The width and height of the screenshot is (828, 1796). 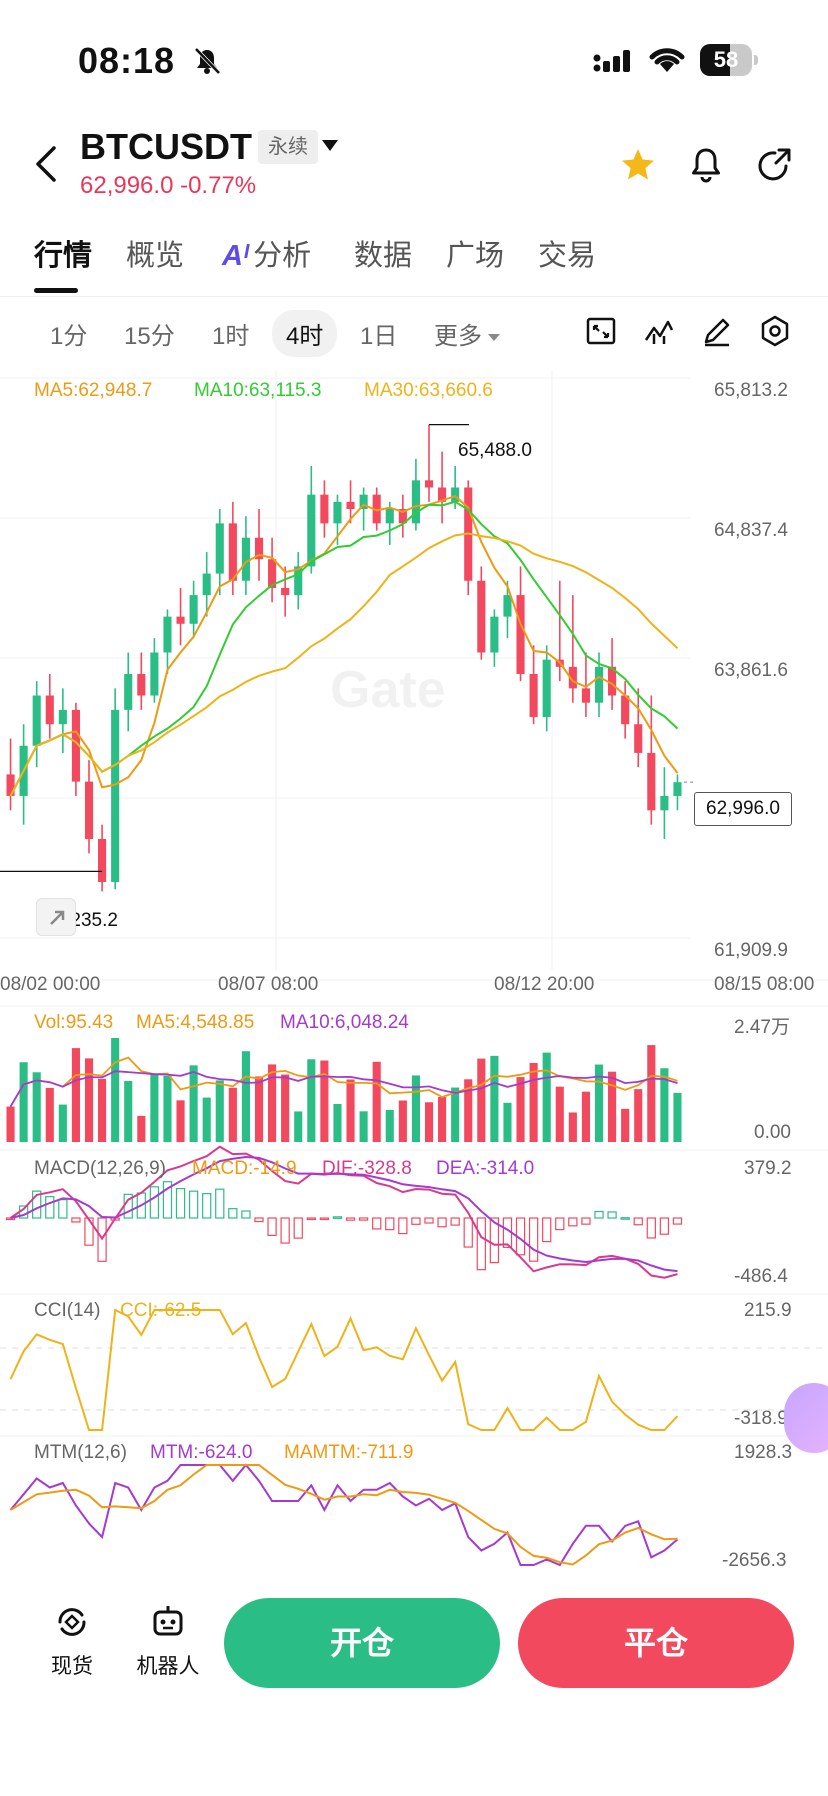 I want to click on pair-header: BTCUSDT 永续 62,996.0 -0.77%, so click(x=414, y=170).